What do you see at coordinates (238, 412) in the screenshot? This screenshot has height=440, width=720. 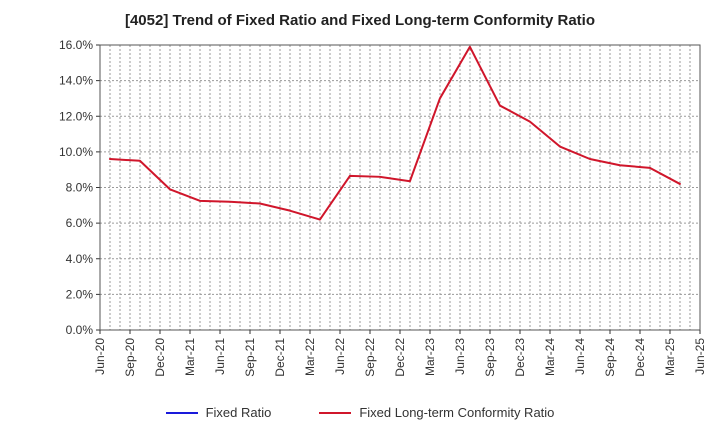 I see `legend-label-fixed-ratio: Fixed Ratio` at bounding box center [238, 412].